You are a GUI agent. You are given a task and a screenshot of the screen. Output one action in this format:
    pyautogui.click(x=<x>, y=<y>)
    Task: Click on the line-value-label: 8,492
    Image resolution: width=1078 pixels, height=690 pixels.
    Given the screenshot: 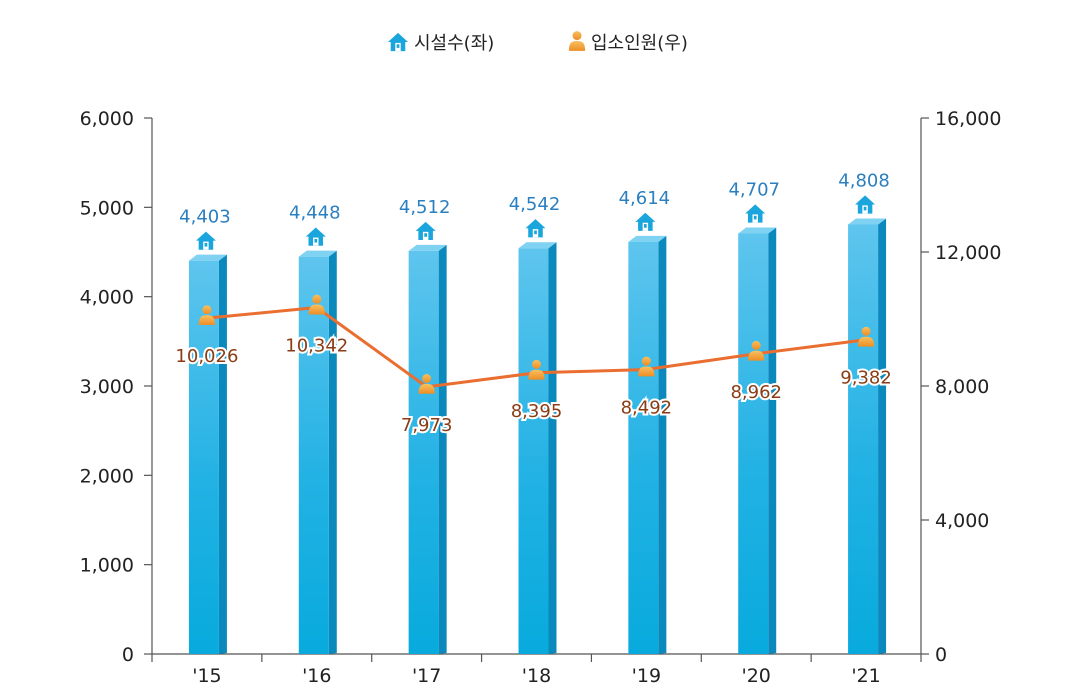 What is the action you would take?
    pyautogui.click(x=647, y=408)
    